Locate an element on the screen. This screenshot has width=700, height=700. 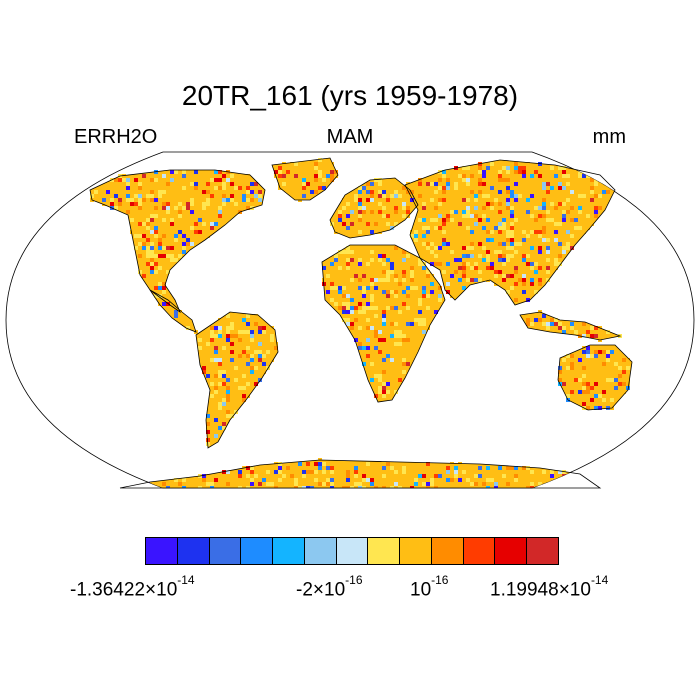
colorbar-label-pos: 10-16 is located at coordinates (429, 587).